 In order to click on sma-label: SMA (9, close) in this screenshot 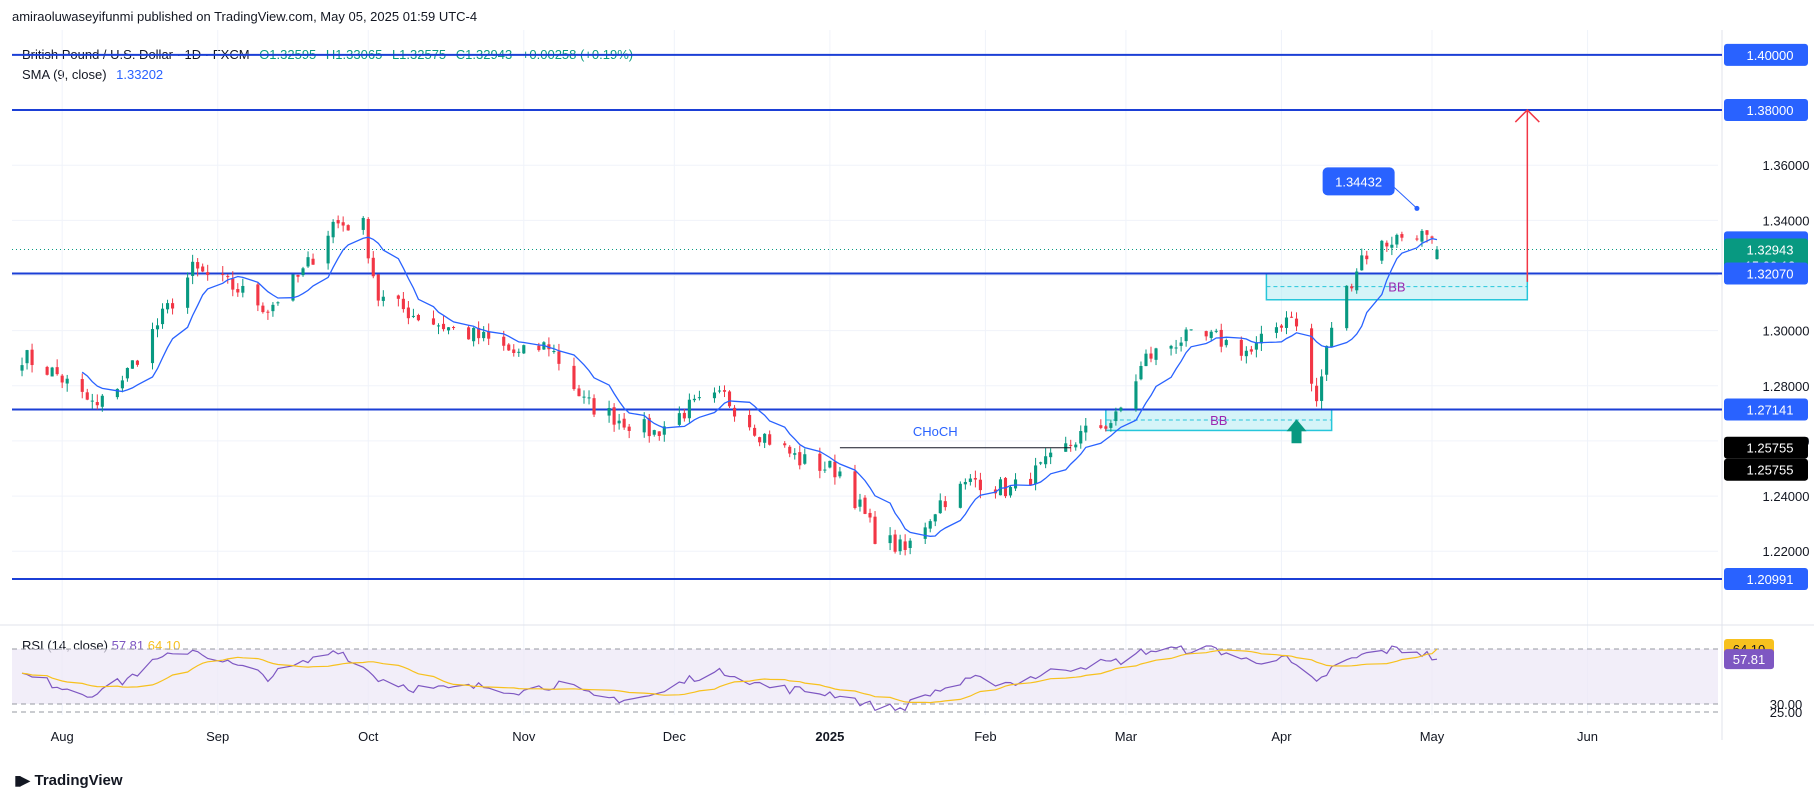, I will do `click(64, 74)`.